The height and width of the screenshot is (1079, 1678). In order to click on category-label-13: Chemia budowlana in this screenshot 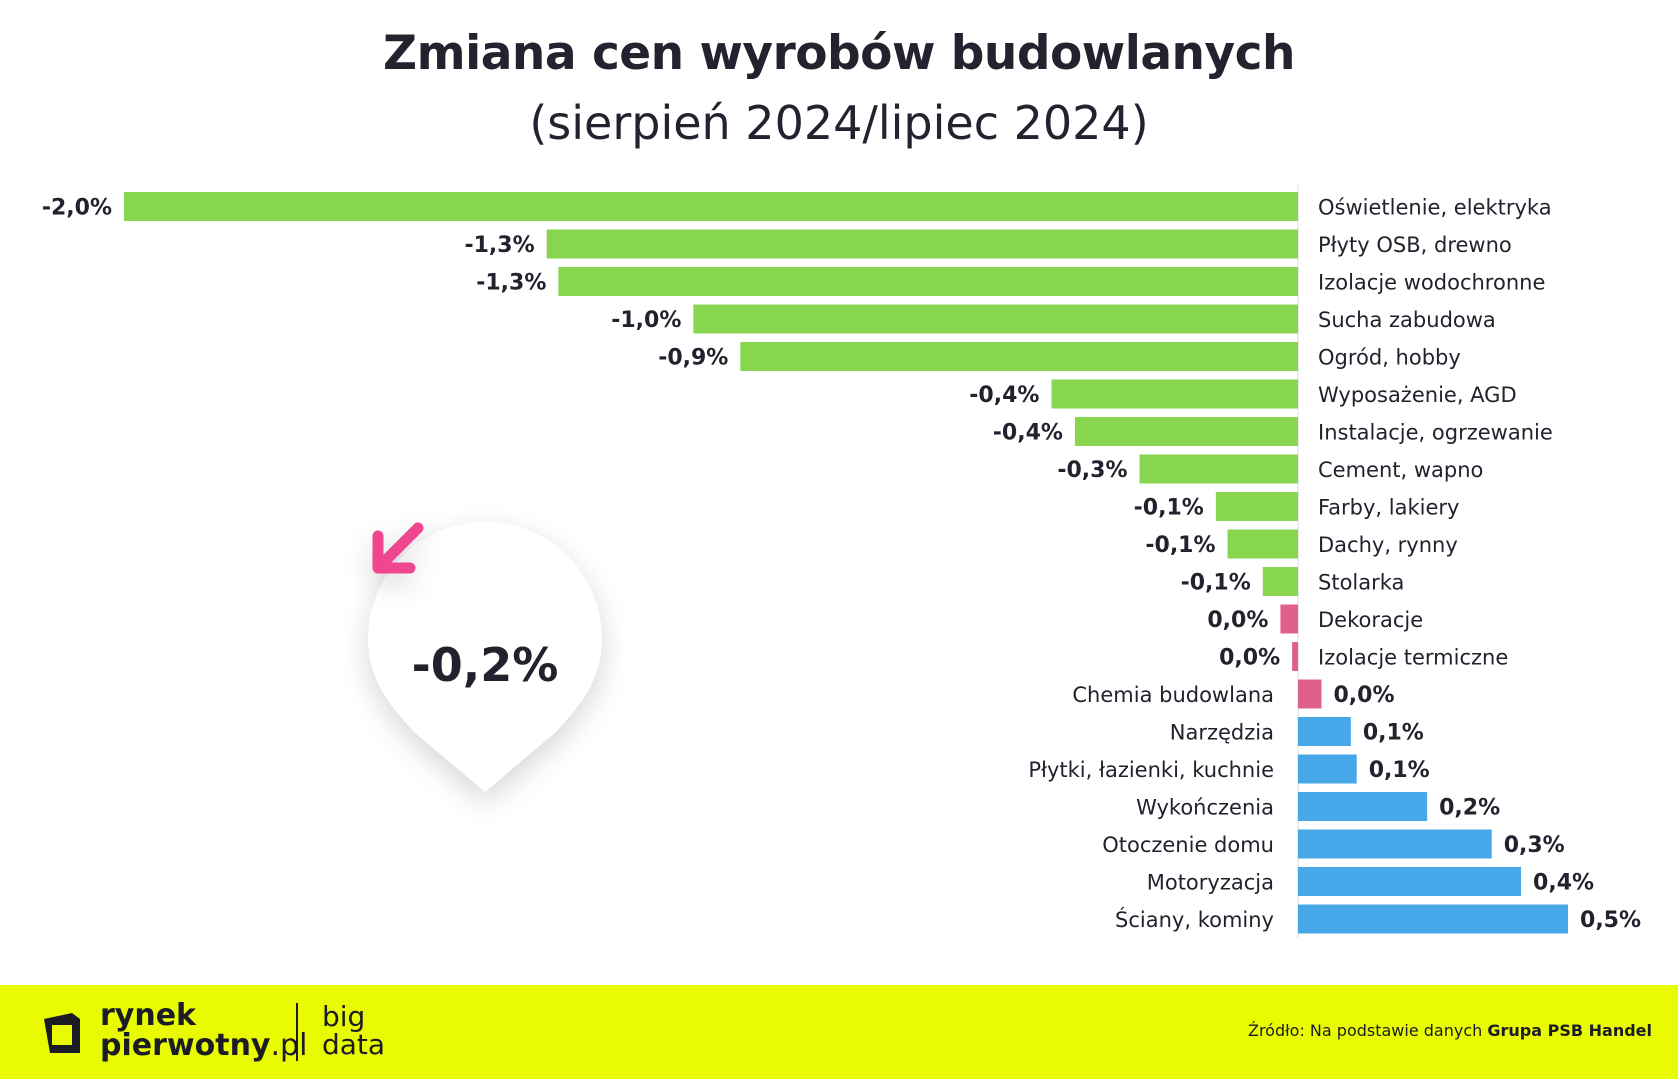, I will do `click(1173, 695)`.